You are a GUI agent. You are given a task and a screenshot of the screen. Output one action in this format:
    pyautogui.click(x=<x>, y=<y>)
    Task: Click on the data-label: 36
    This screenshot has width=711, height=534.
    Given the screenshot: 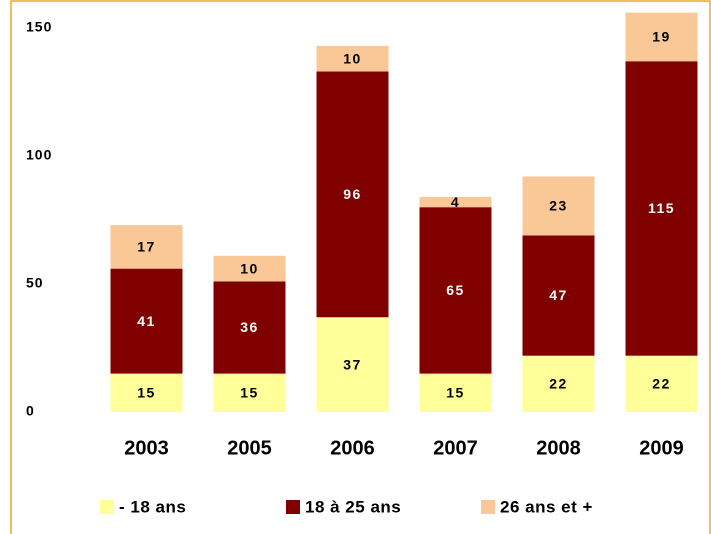 What is the action you would take?
    pyautogui.click(x=249, y=327)
    